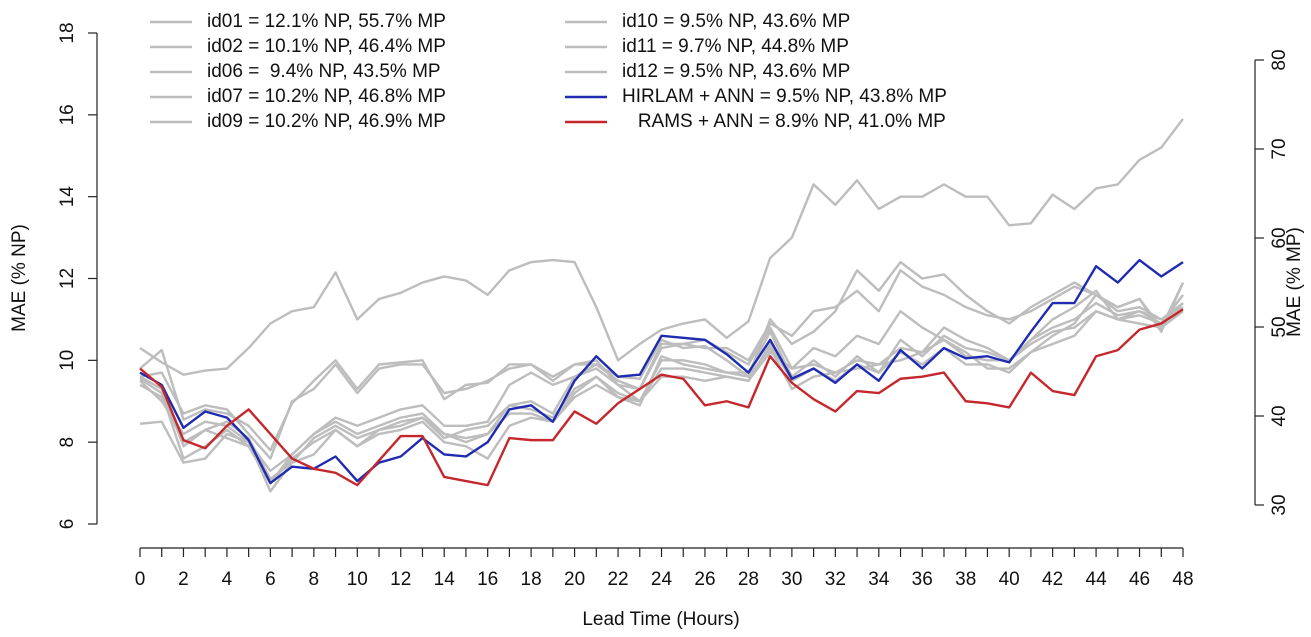 The width and height of the screenshot is (1311, 637). Describe the element at coordinates (791, 579) in the screenshot. I see `x-tick-label: 30` at that location.